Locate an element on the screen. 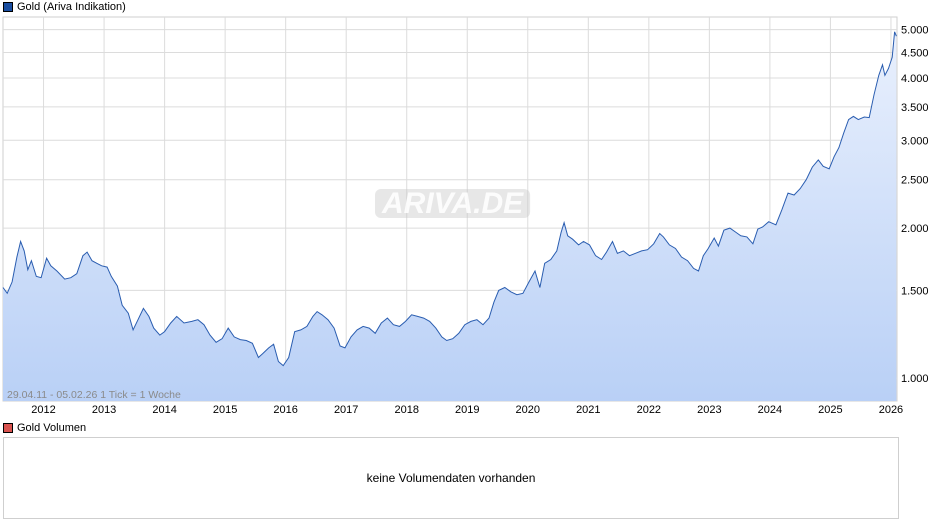 The image size is (940, 526). volume-legend-label: Gold Volumen is located at coordinates (52, 428).